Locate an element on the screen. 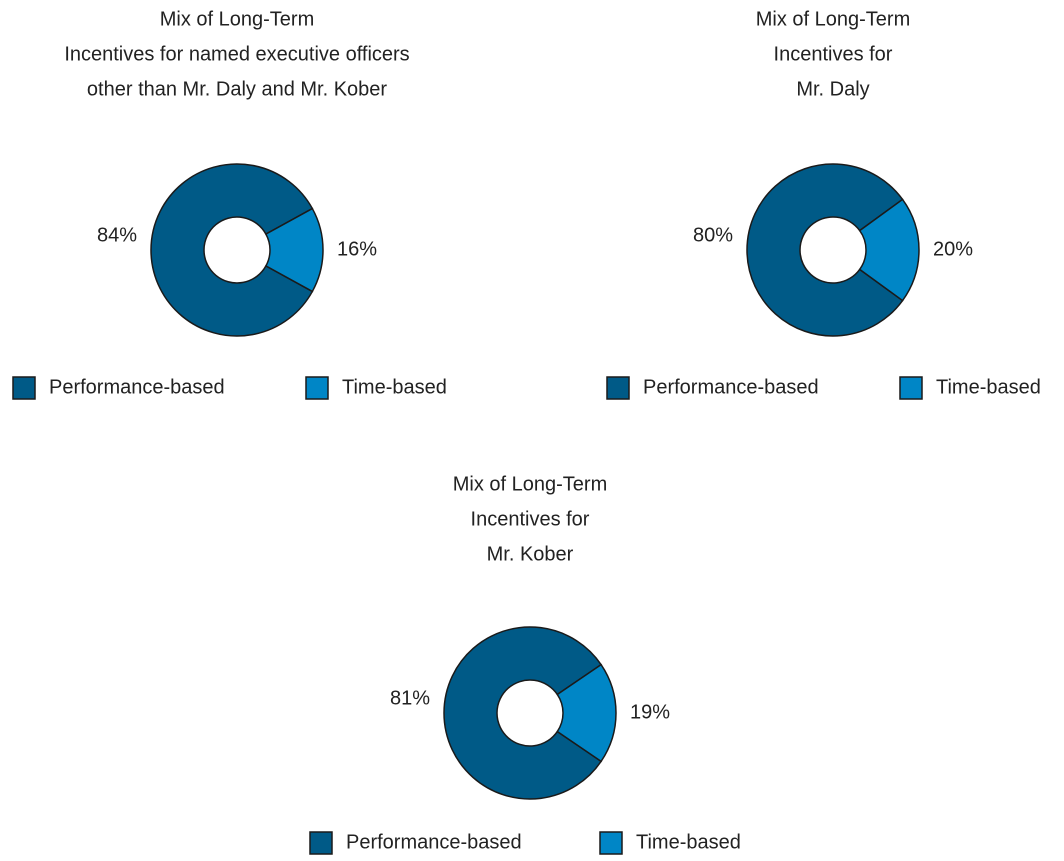 Image resolution: width=1064 pixels, height=861 pixels. data-label: 84% is located at coordinates (117, 235).